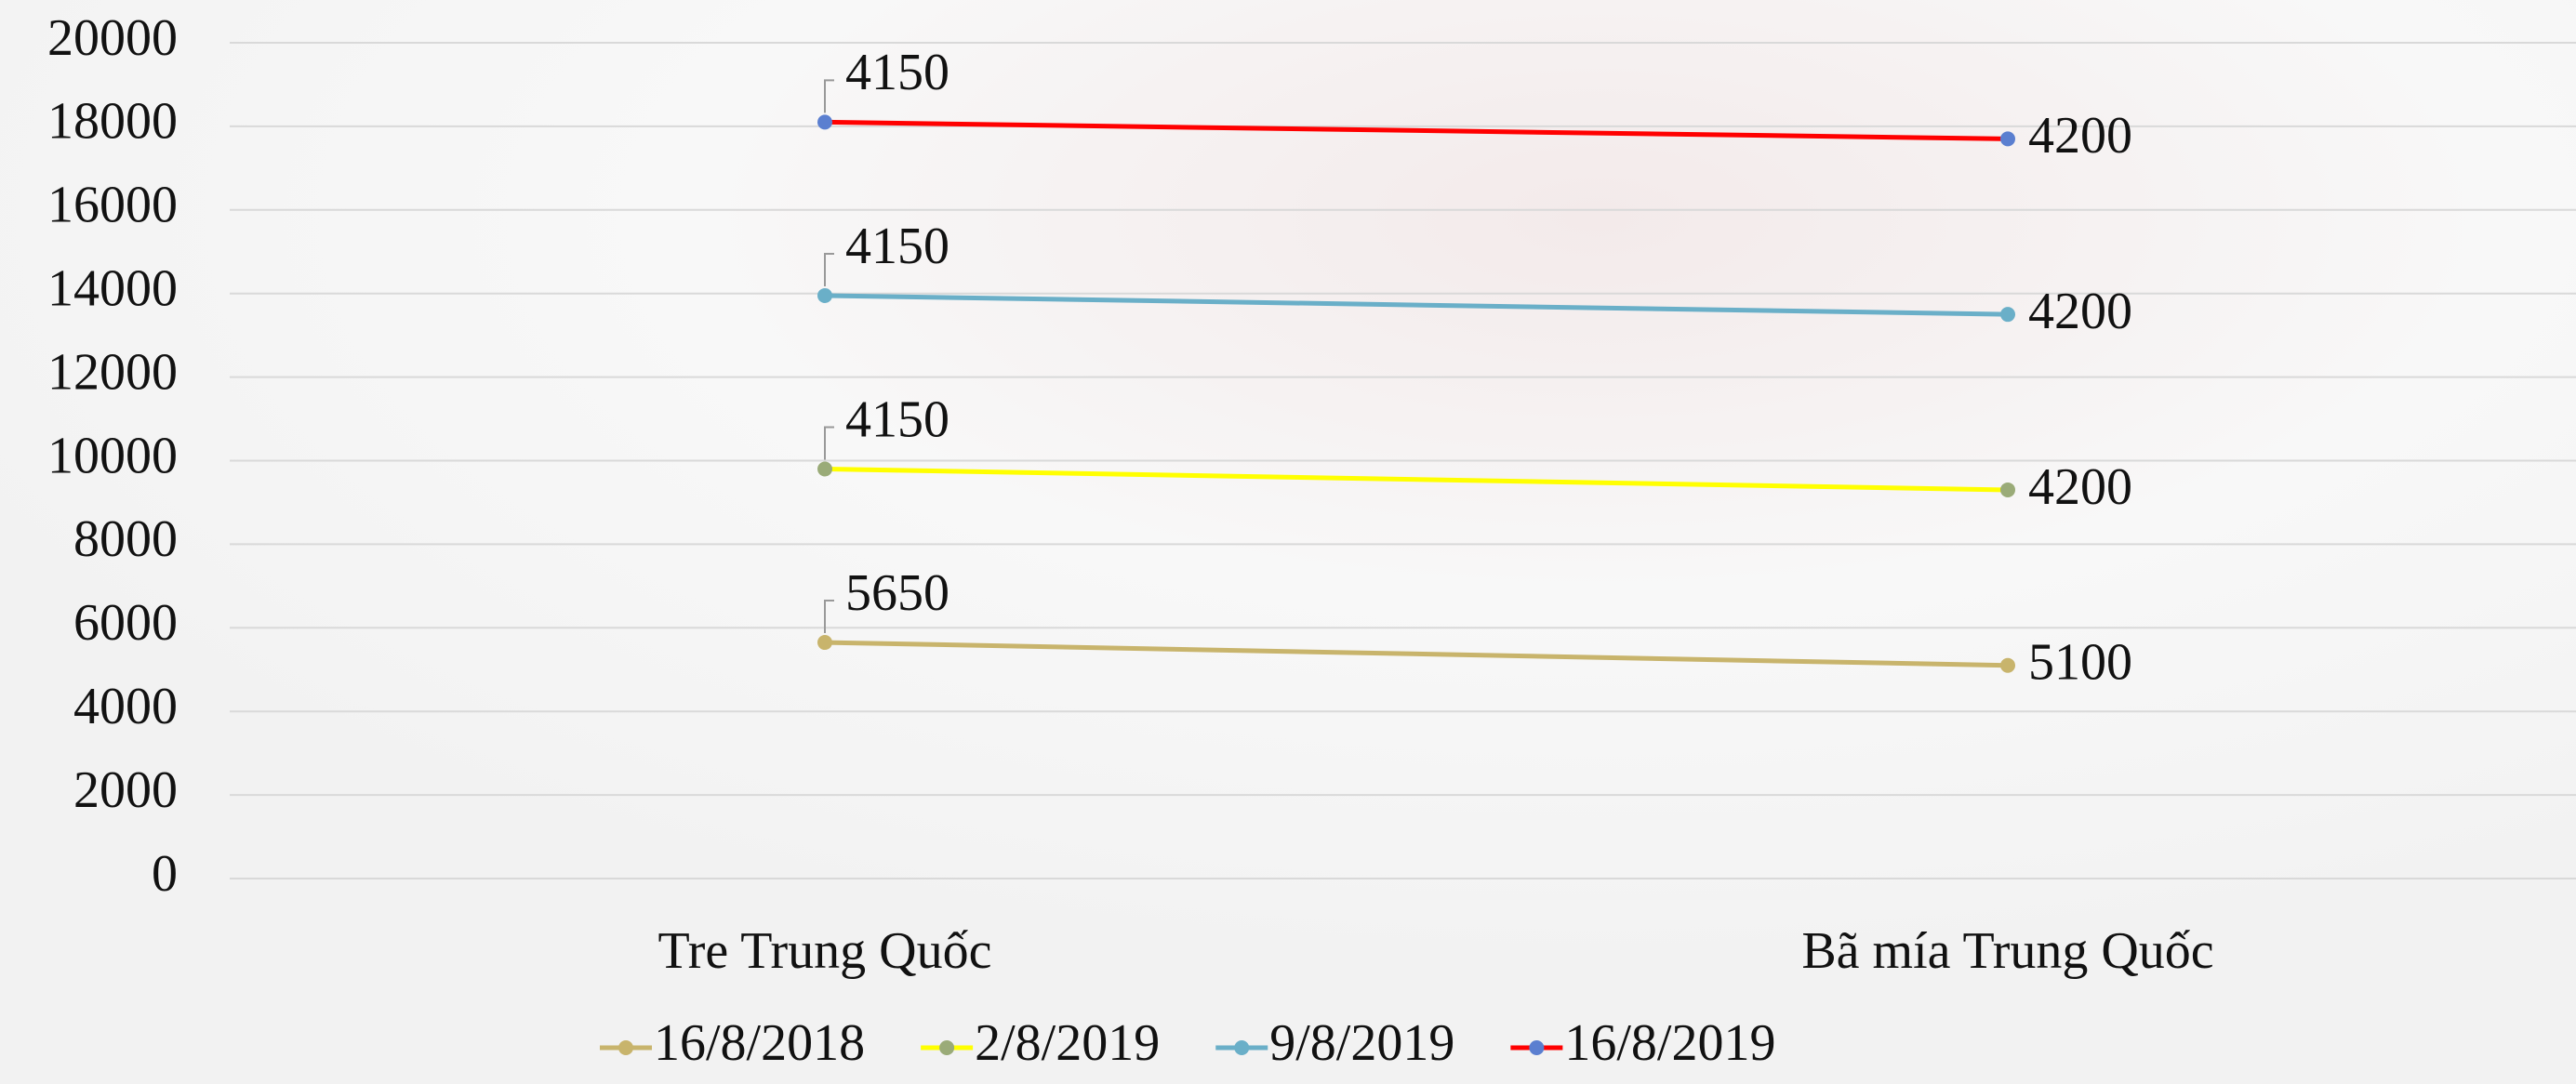 This screenshot has width=2576, height=1084. I want to click on data-label: 5650, so click(897, 593).